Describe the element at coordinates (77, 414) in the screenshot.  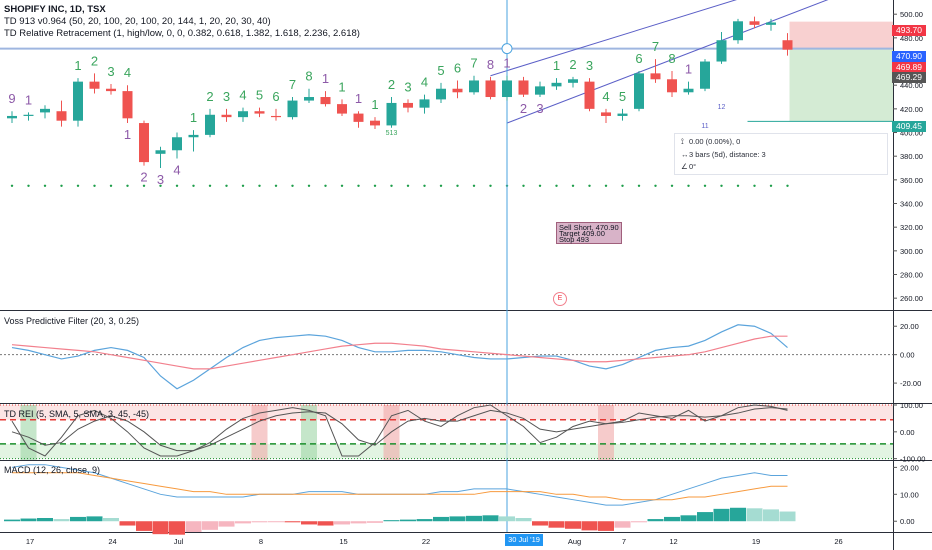
I see `rei-pane-label: TD REI (5, SMA, 5, SMA, 3, 45, -45)` at that location.